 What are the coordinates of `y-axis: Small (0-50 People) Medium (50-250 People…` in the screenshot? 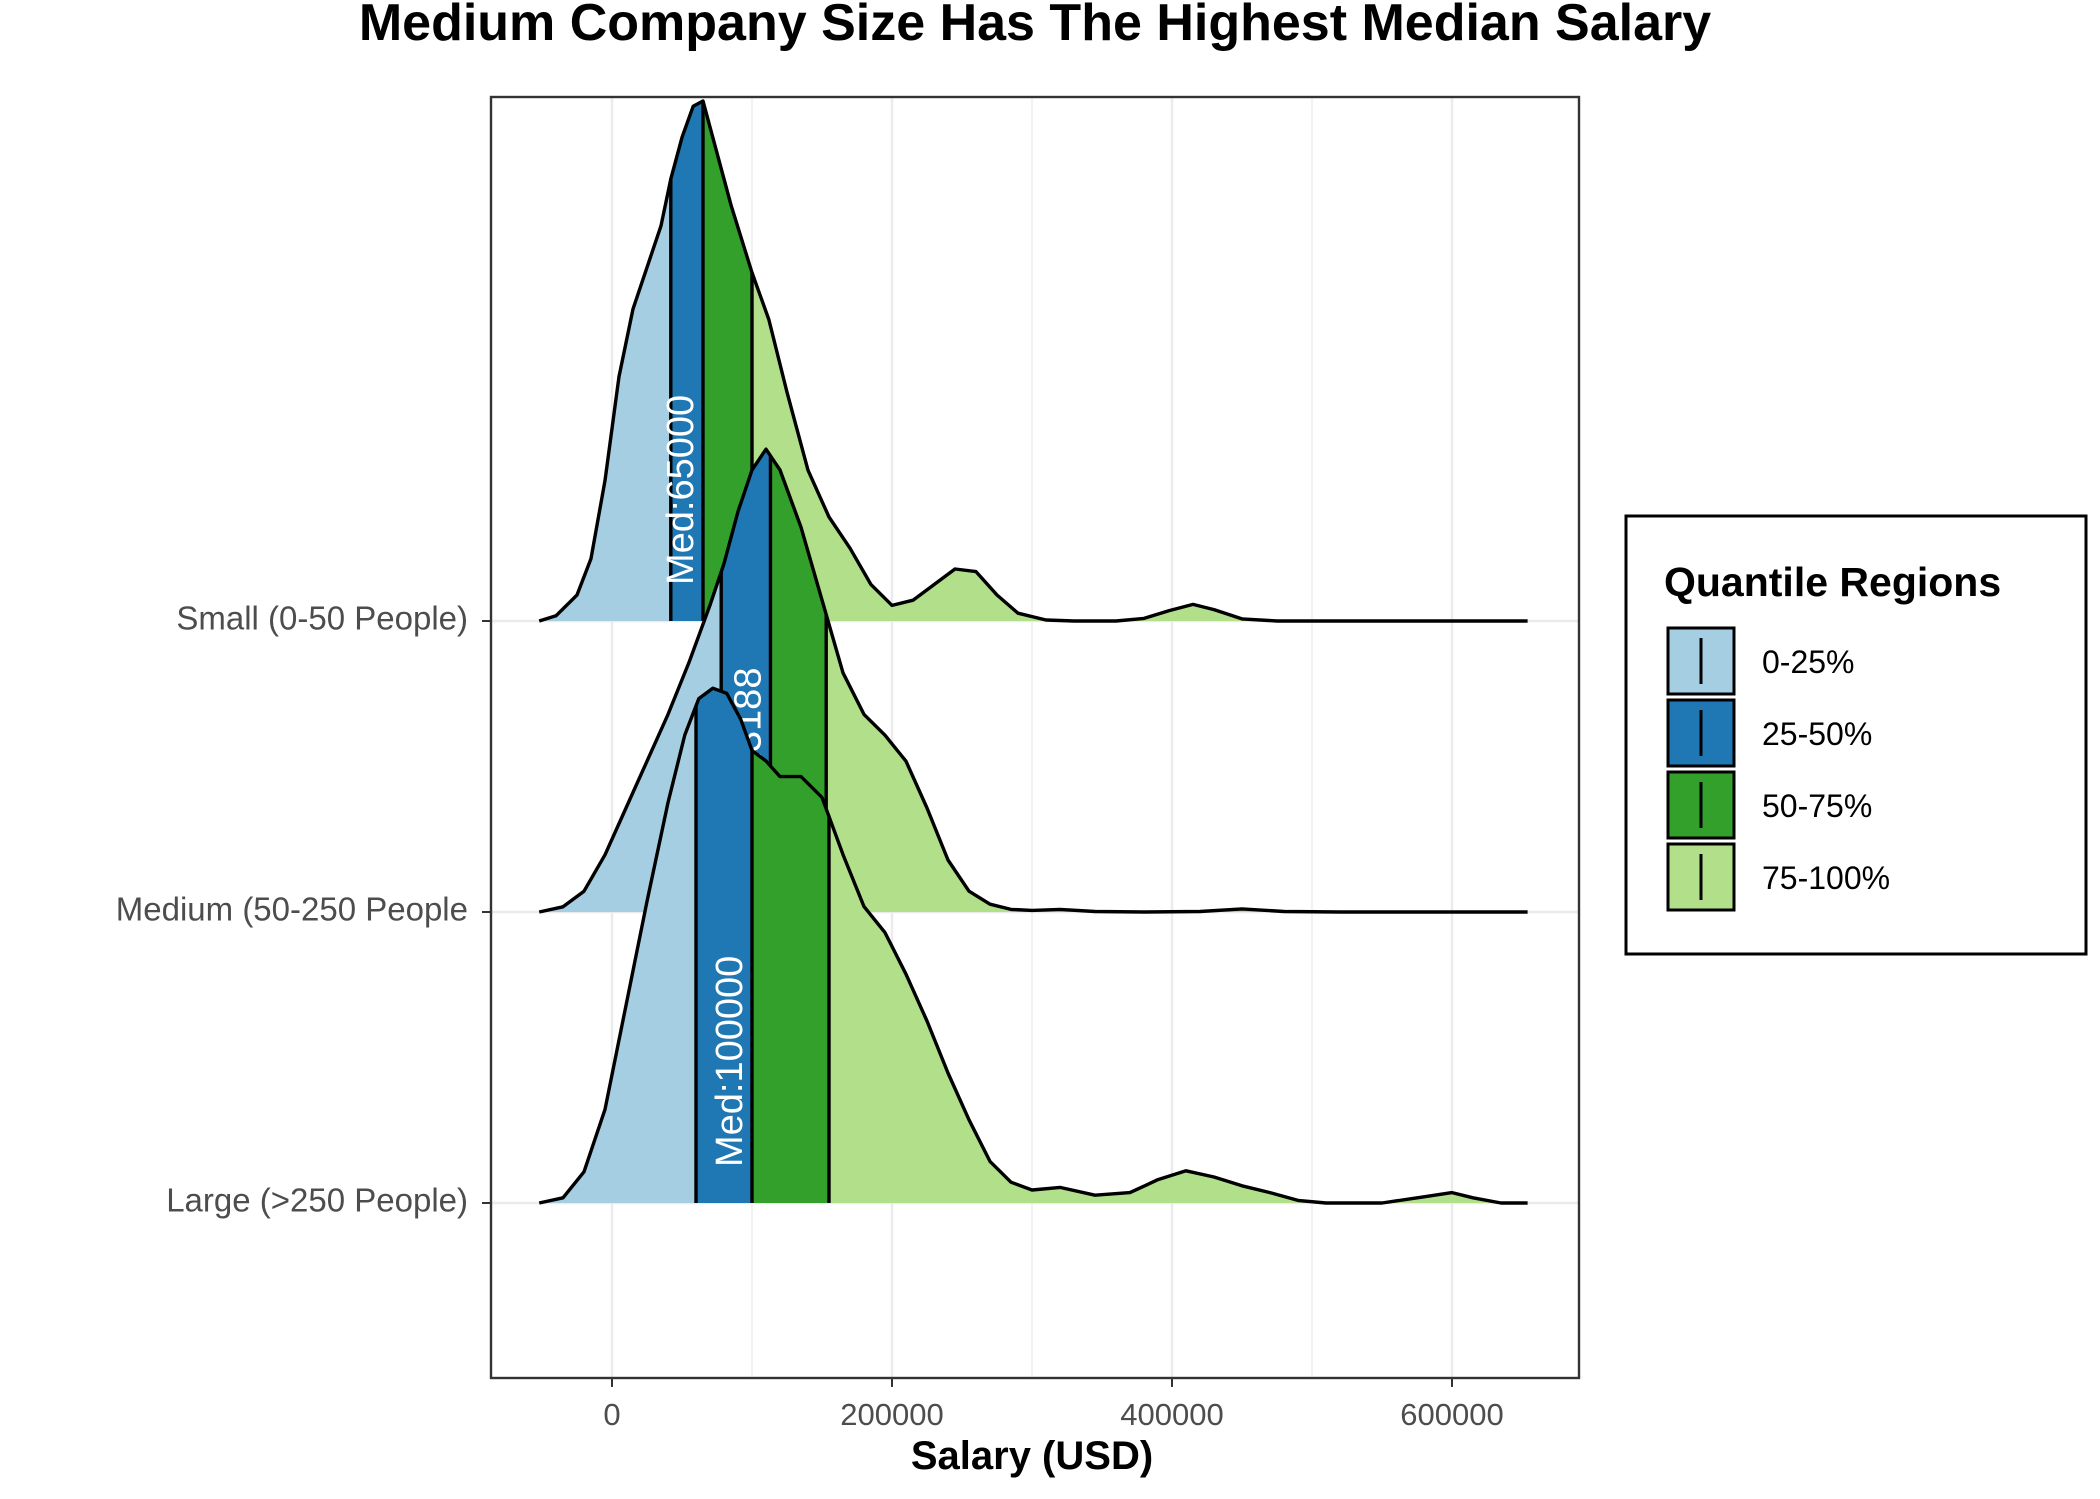 It's located at (303, 909).